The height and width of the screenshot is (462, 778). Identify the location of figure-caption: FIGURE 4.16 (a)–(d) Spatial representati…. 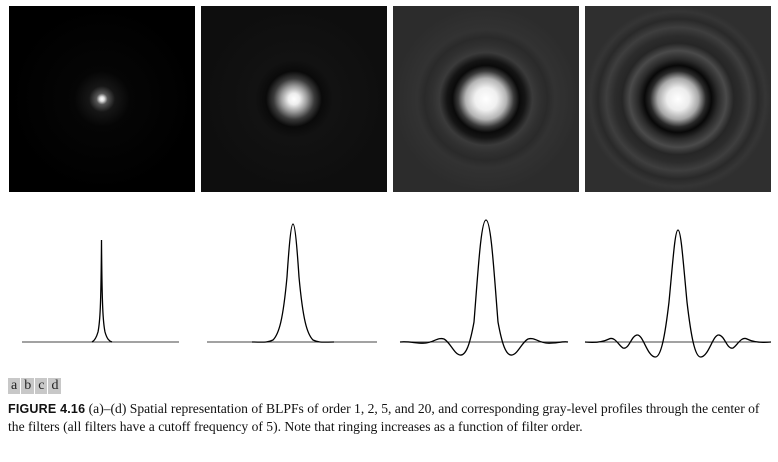
(390, 417).